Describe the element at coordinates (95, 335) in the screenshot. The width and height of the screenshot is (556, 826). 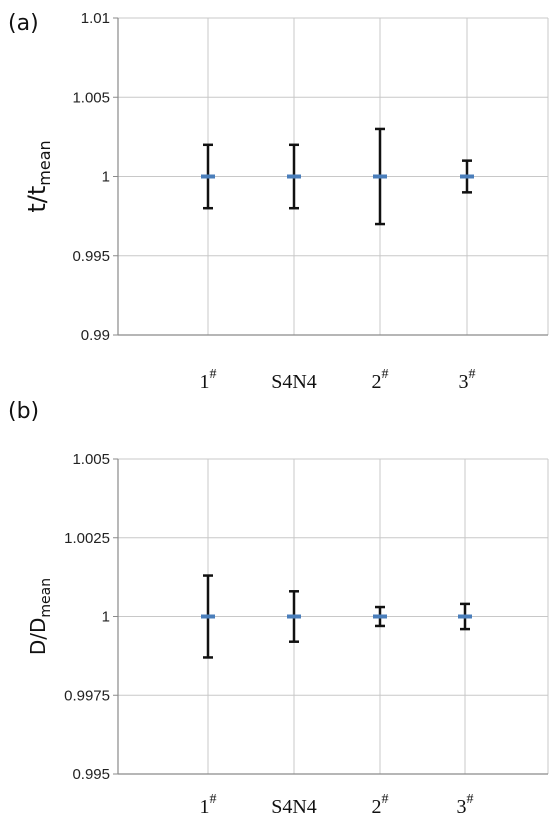
I see `y-tick-label: 0.99` at that location.